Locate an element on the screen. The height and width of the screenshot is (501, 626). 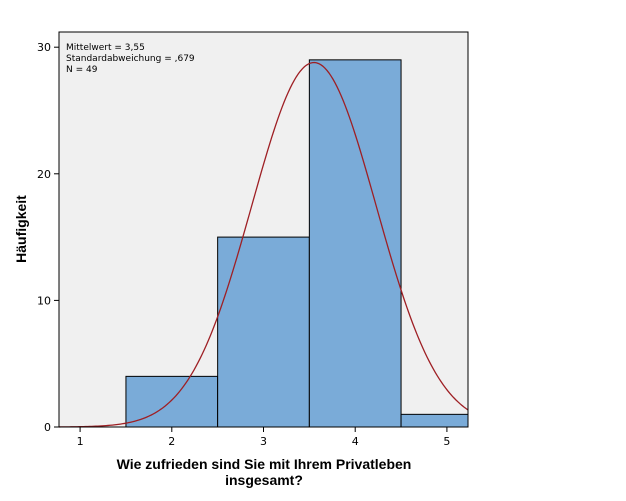
x-axis-label-line-2: insgesamt? is located at coordinates (264, 480).